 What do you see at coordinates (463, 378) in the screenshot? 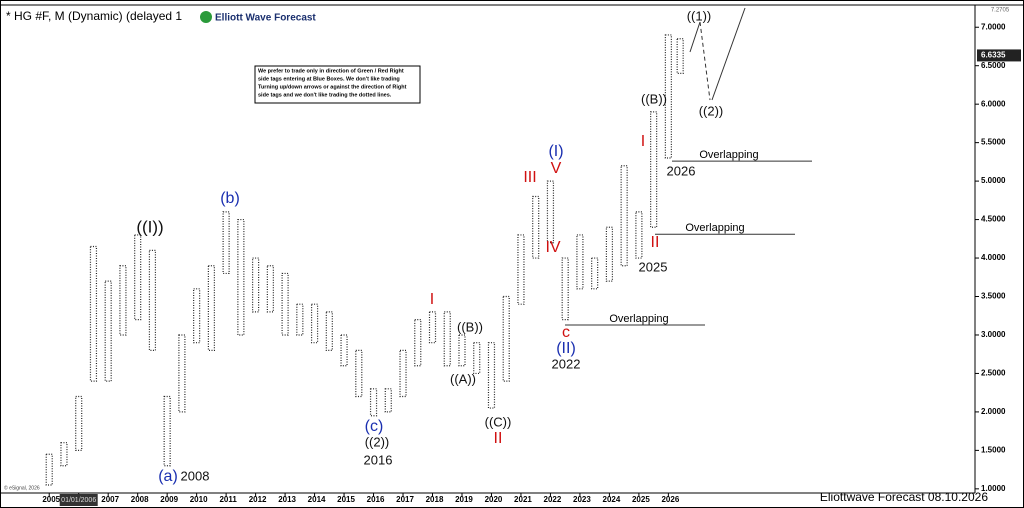
I see `wave-label: ((A))` at bounding box center [463, 378].